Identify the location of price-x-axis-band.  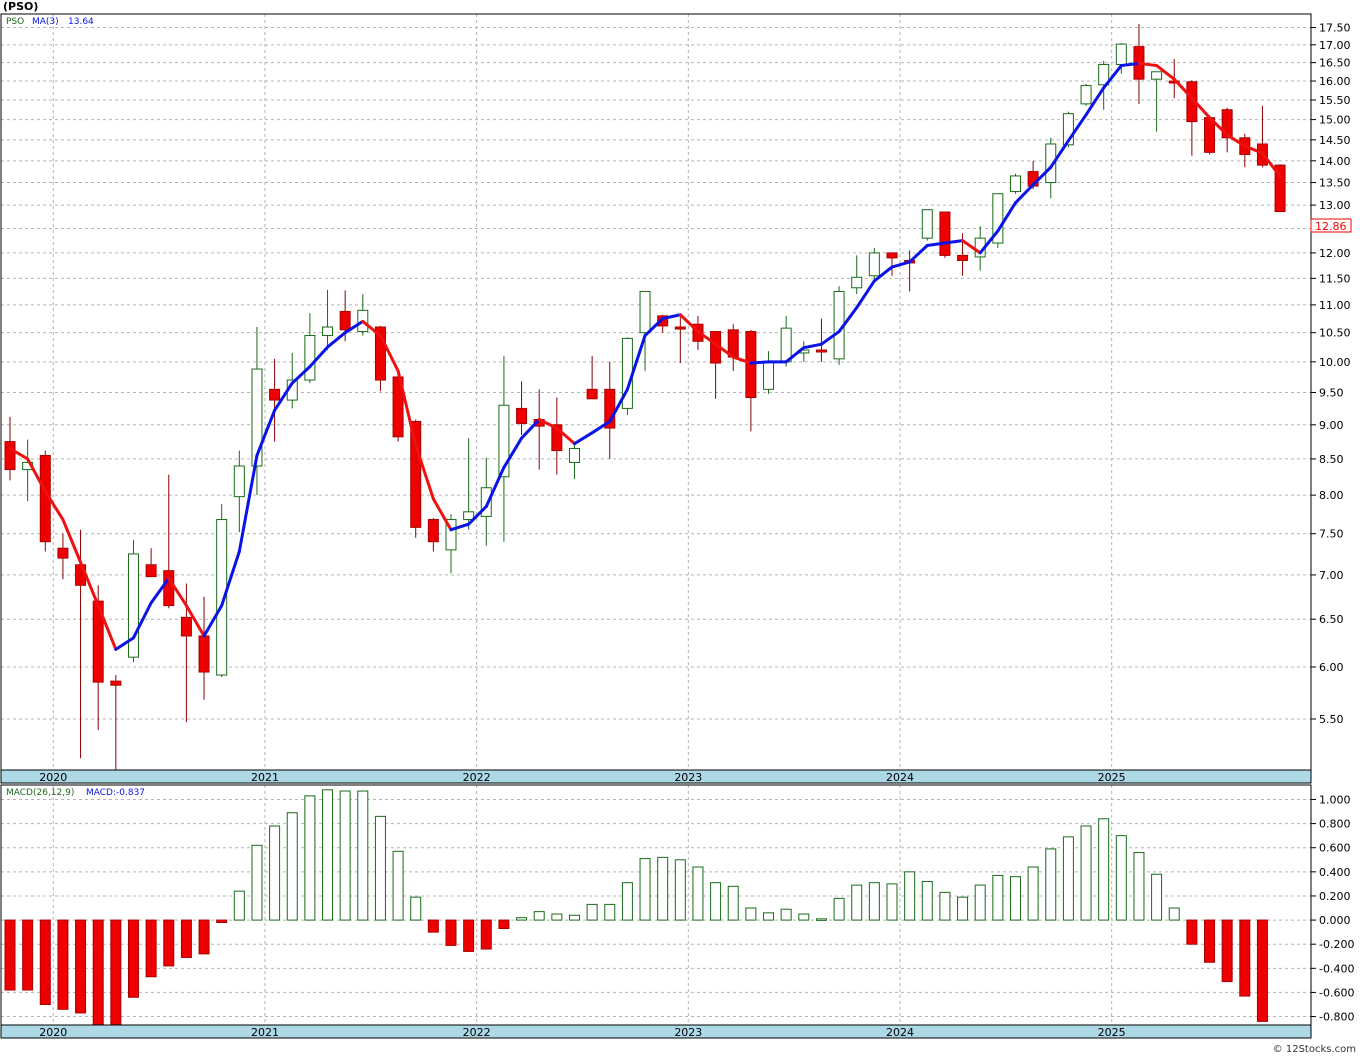
(656, 776).